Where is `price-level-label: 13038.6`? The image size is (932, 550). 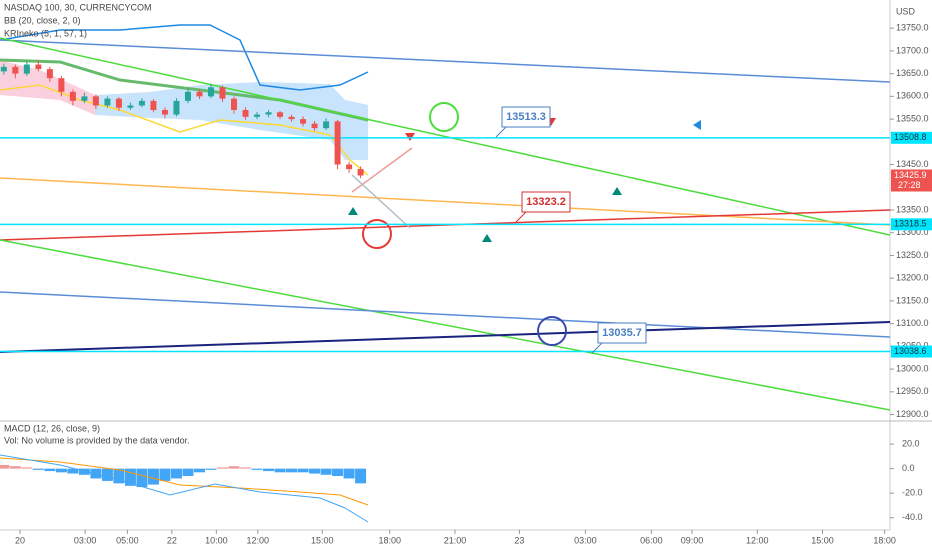
price-level-label: 13038.6 is located at coordinates (910, 351).